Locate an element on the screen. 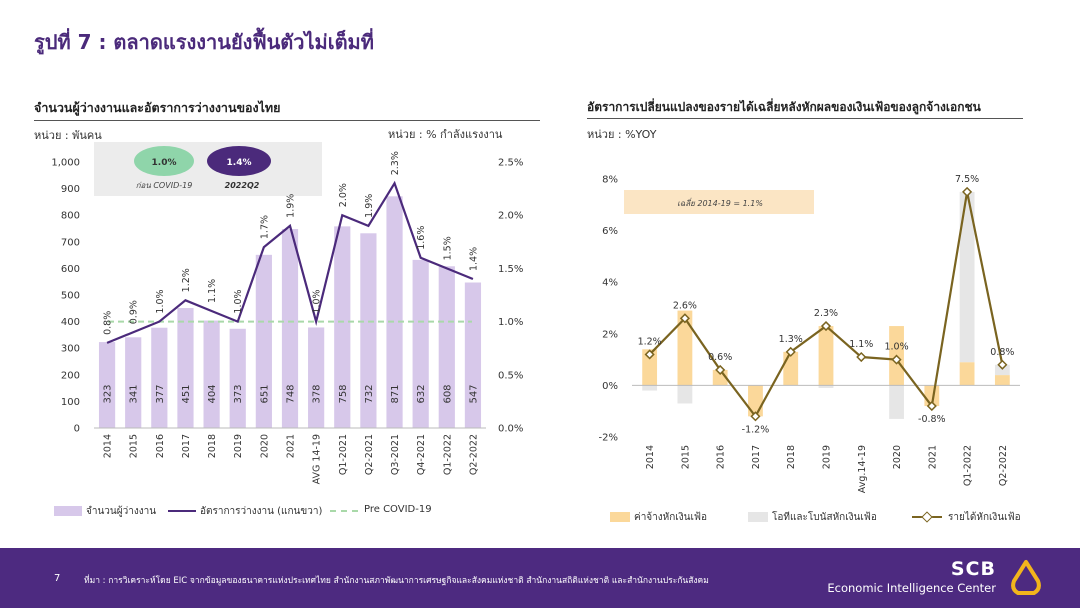 This screenshot has height=608, width=1080. right-unit: หน่วย : %YOY is located at coordinates (622, 134).